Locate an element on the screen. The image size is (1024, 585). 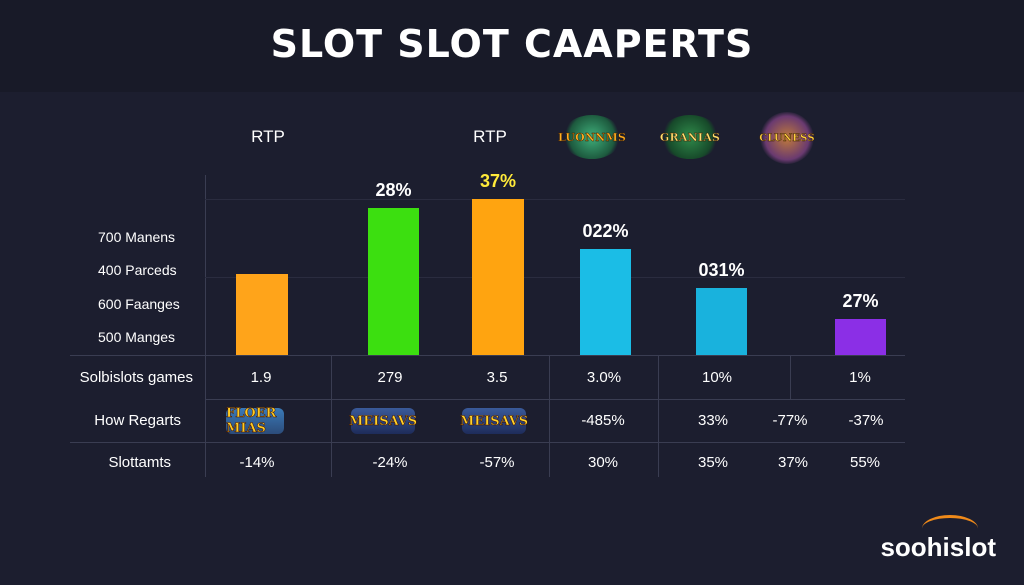
y-label: 700 Manens is located at coordinates (137, 237).